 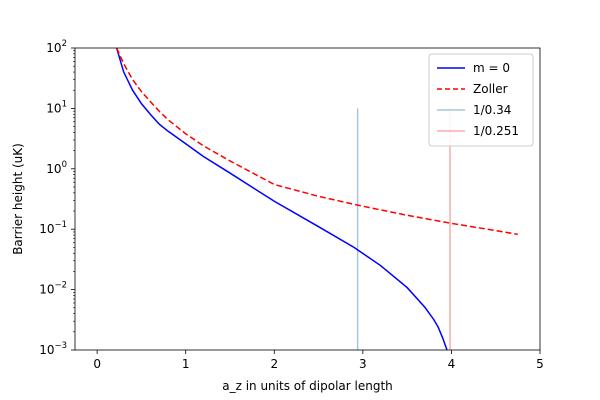 What do you see at coordinates (186, 364) in the screenshot?
I see `x-tick-label: 1` at bounding box center [186, 364].